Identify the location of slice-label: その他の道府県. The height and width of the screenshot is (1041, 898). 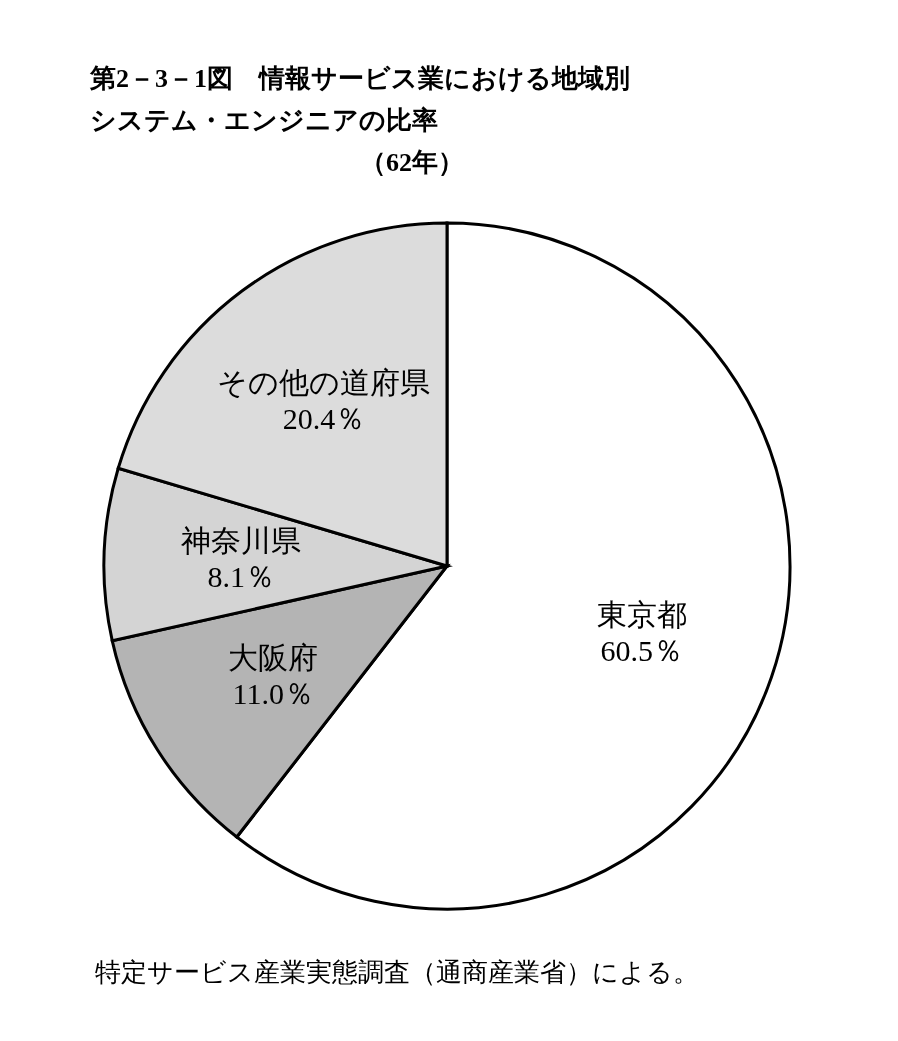
(324, 383).